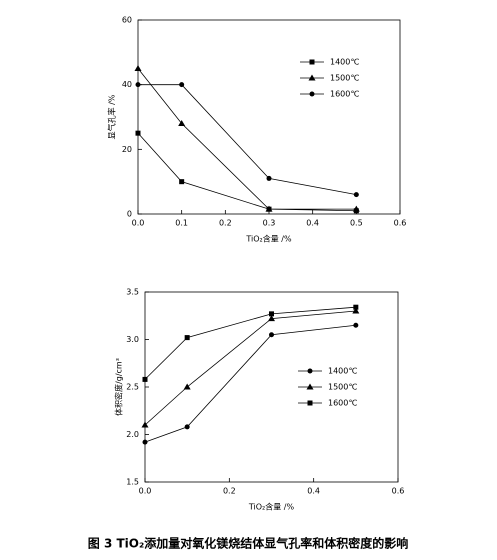 The image size is (497, 560). Describe the element at coordinates (356, 223) in the screenshot. I see `x-tick-label: 0.5` at that location.